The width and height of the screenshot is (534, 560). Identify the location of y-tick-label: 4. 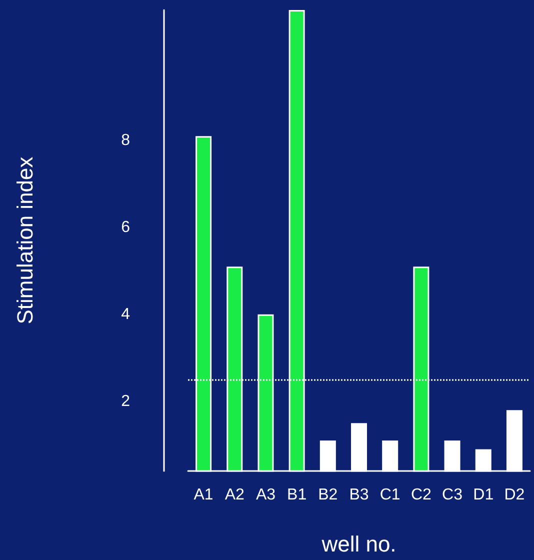
(125, 314).